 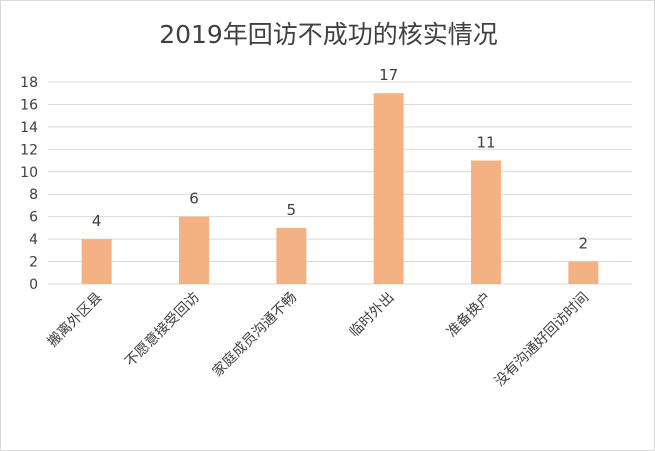 What do you see at coordinates (29, 150) in the screenshot?
I see `y-tick-label-12: 12` at bounding box center [29, 150].